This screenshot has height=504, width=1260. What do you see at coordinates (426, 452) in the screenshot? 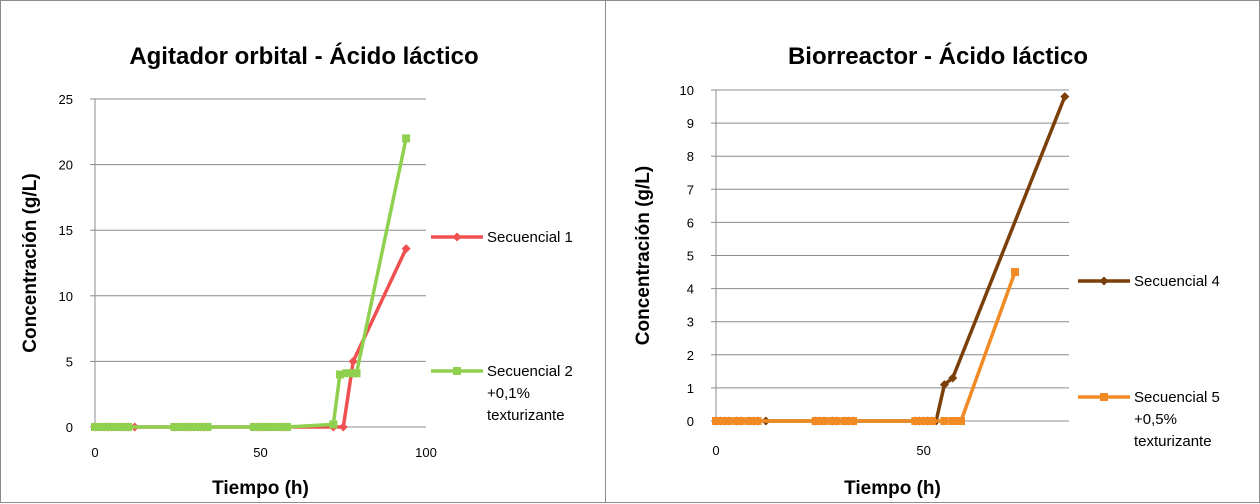
I see `x-tick-label: 100` at bounding box center [426, 452].